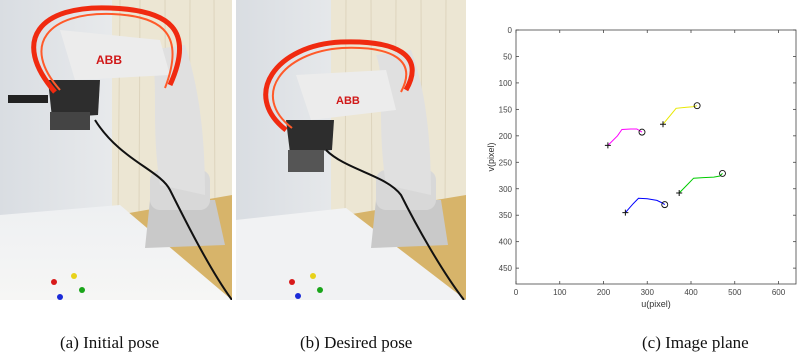 The width and height of the screenshot is (805, 361). Describe the element at coordinates (491, 156) in the screenshot. I see `y-axis-label: v(pixel)` at that location.